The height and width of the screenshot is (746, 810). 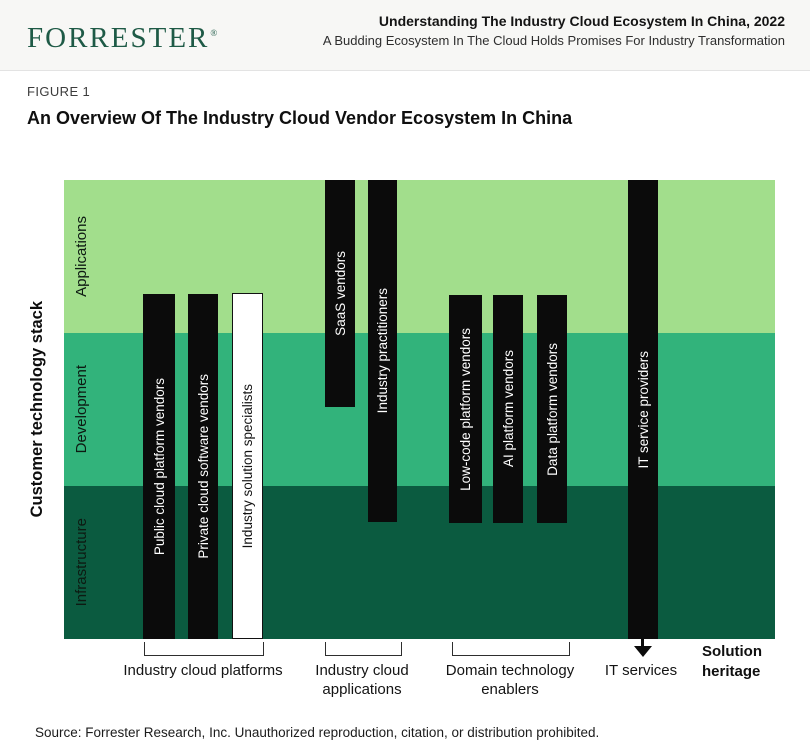 I want to click on vendor-bar-public-cloud-platform: Public cloud platform vendors, so click(x=159, y=466).